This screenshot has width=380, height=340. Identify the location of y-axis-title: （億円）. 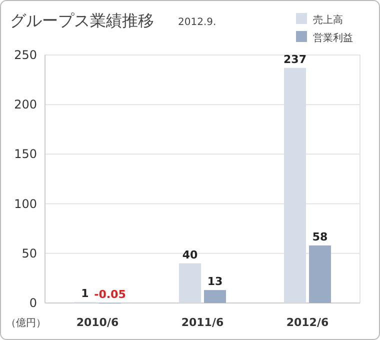
(26, 323).